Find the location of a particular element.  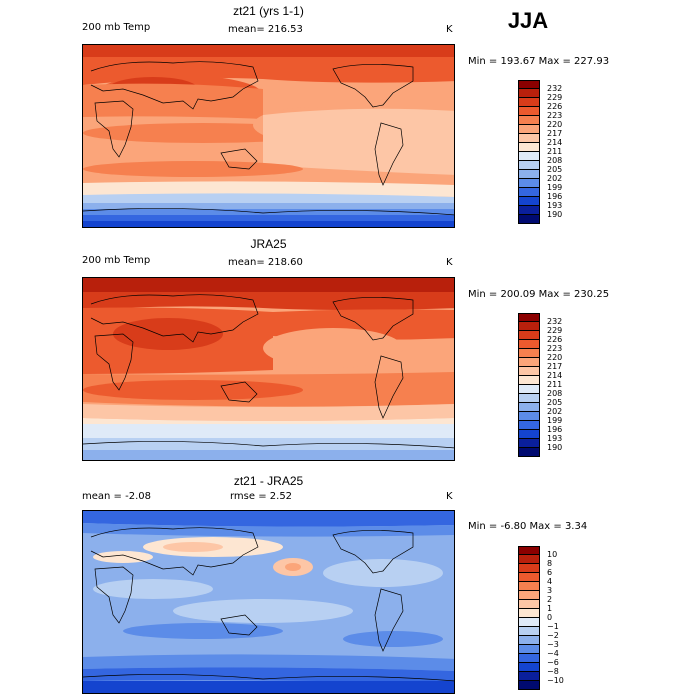

colorbar-tick-label: −10 is located at coordinates (555, 680).